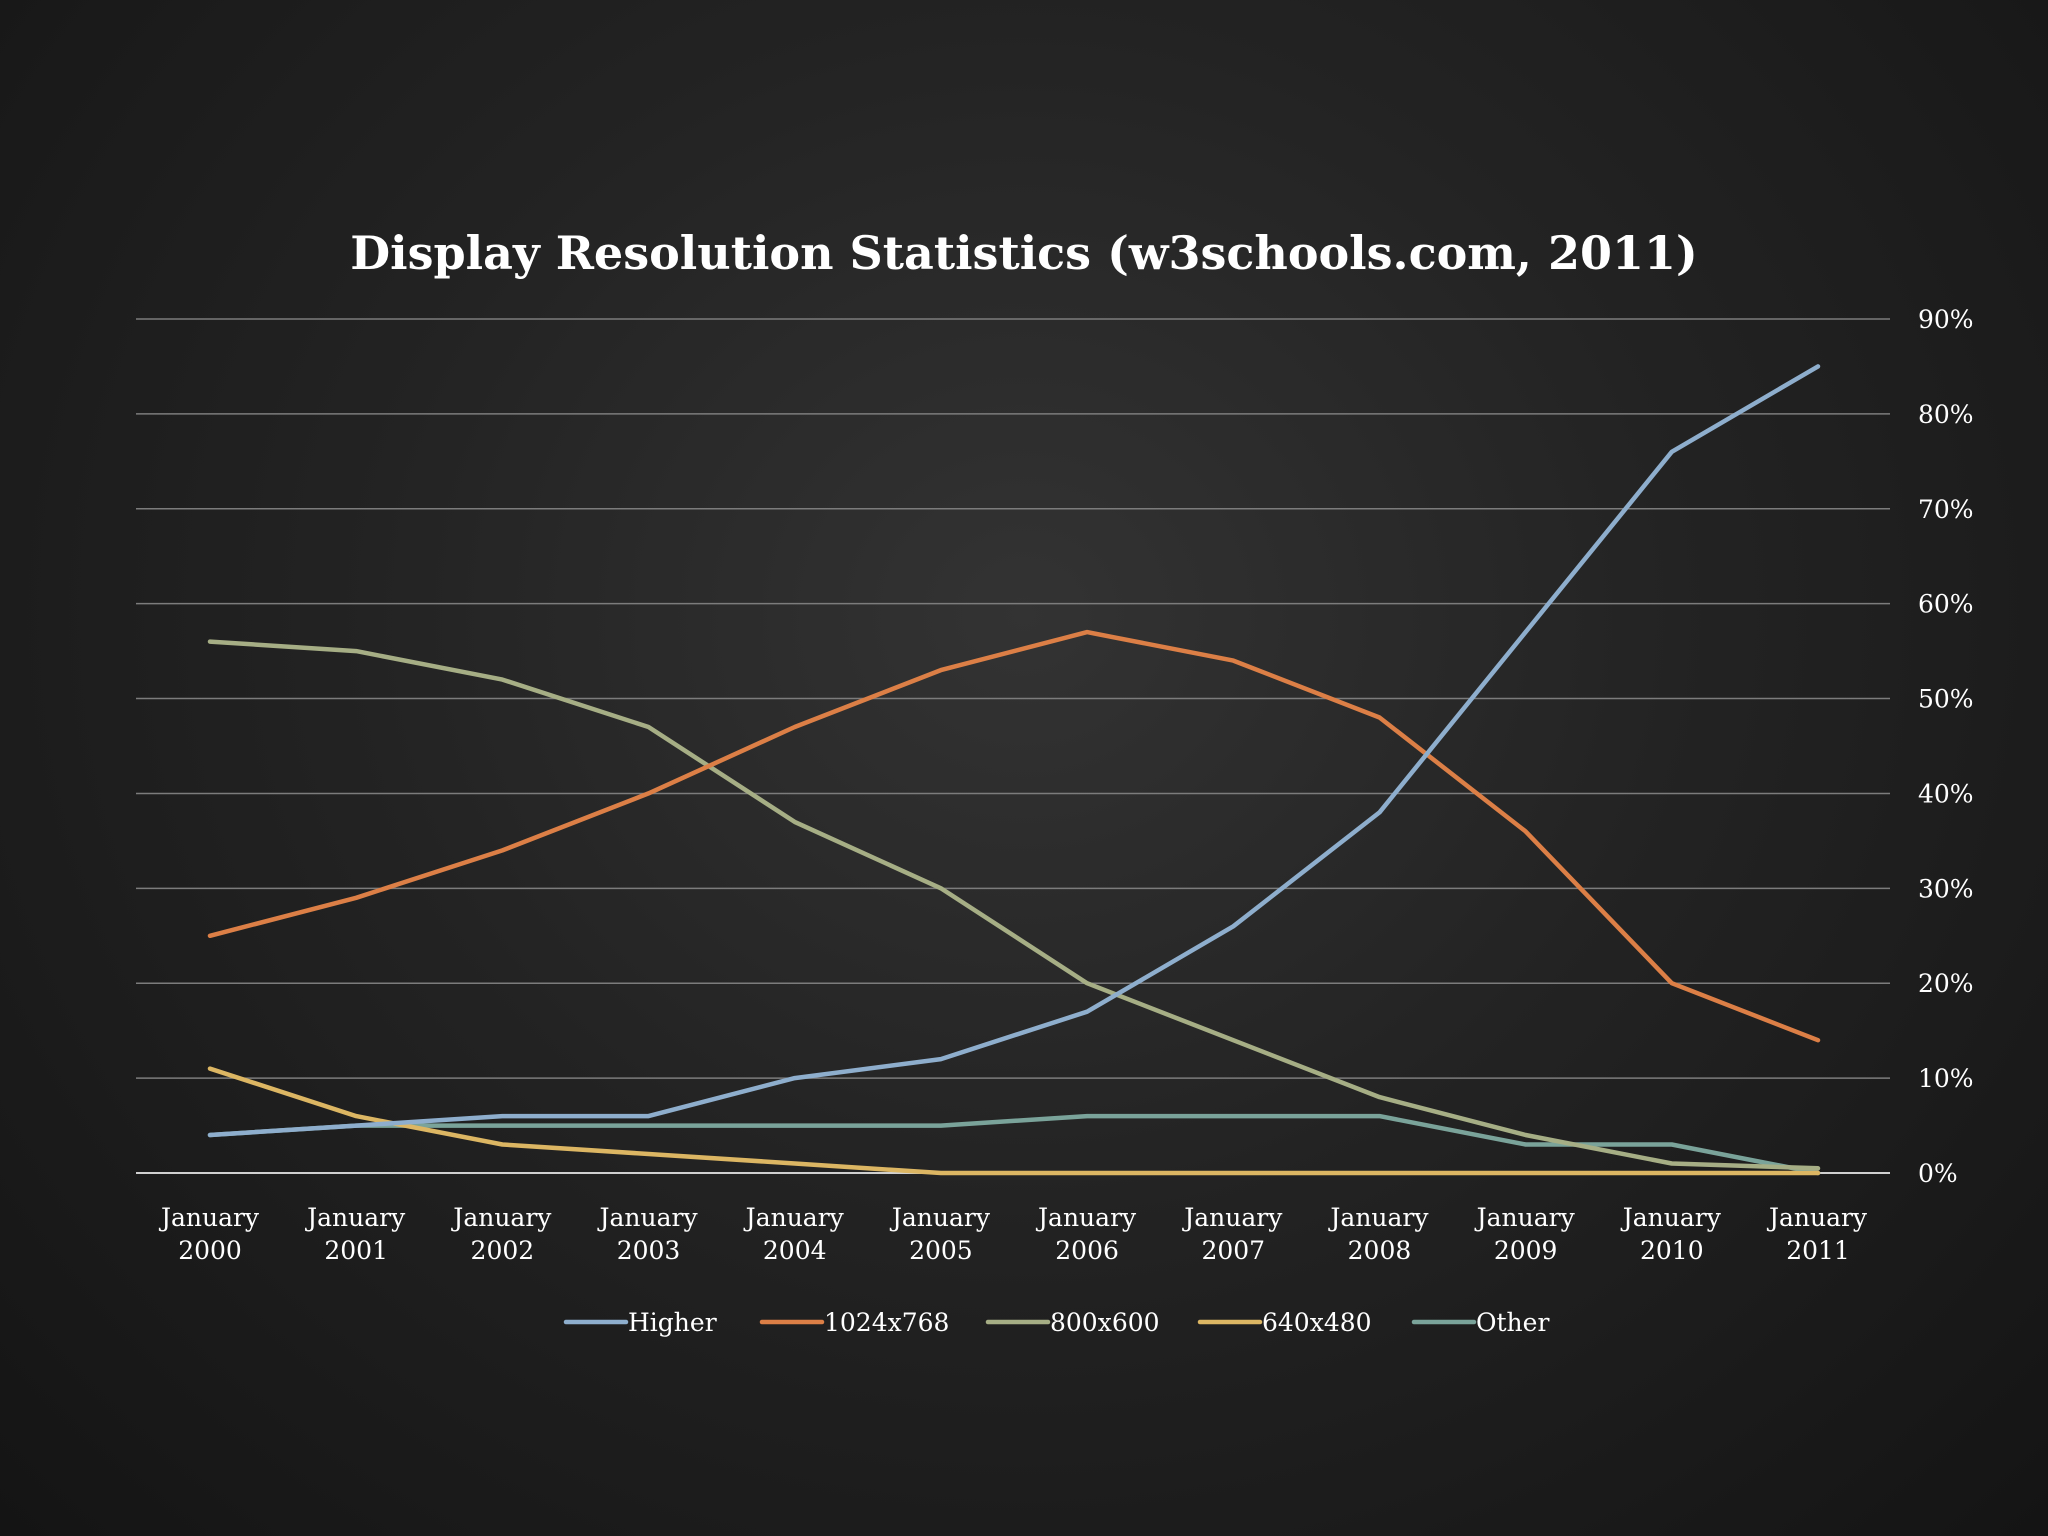 The width and height of the screenshot is (2048, 1536). I want to click on x-tick-label: January 2003, so click(647, 1234).